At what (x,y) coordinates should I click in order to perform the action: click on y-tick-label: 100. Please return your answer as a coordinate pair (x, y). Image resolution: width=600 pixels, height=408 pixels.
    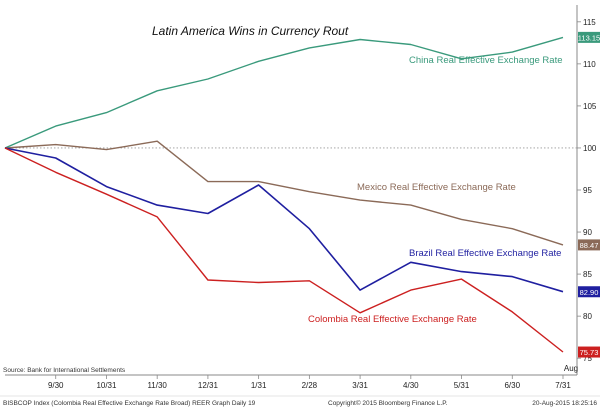
    Looking at the image, I should click on (590, 148).